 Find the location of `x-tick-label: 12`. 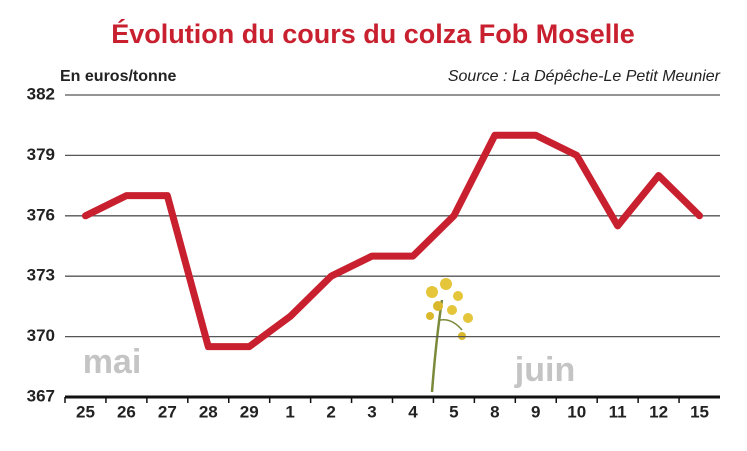

x-tick-label: 12 is located at coordinates (658, 411).